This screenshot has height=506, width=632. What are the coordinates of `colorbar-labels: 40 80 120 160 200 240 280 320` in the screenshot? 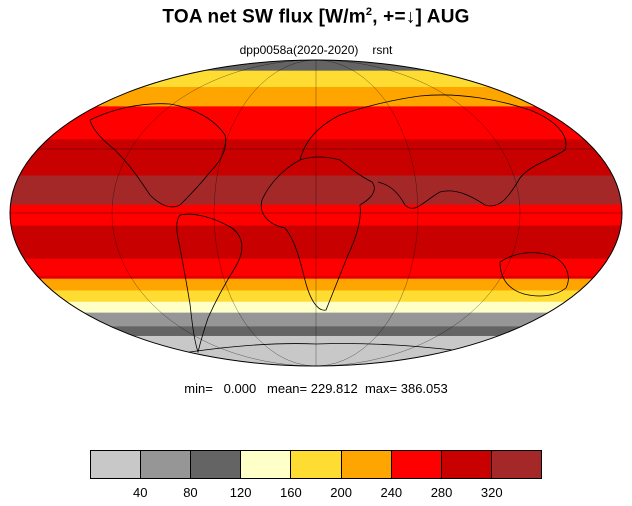 It's located at (316, 493).